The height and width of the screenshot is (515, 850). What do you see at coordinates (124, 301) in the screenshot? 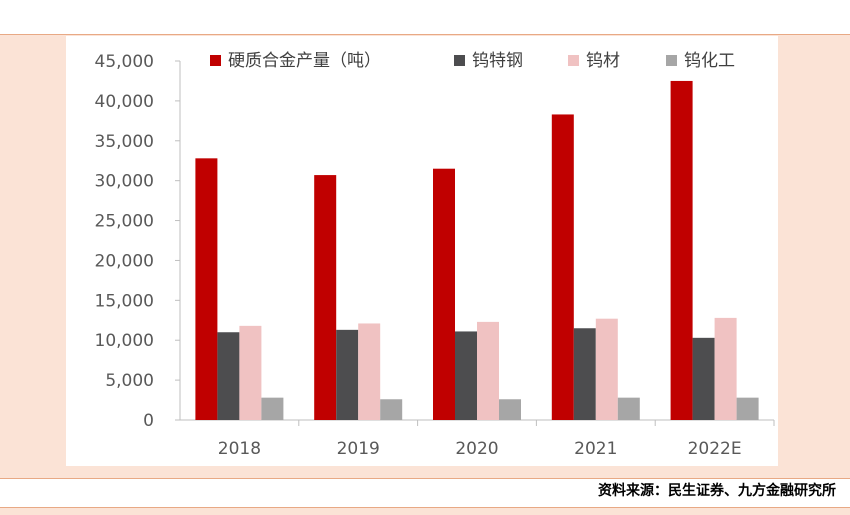
I see `y-tick-label: 15,000` at bounding box center [124, 301].